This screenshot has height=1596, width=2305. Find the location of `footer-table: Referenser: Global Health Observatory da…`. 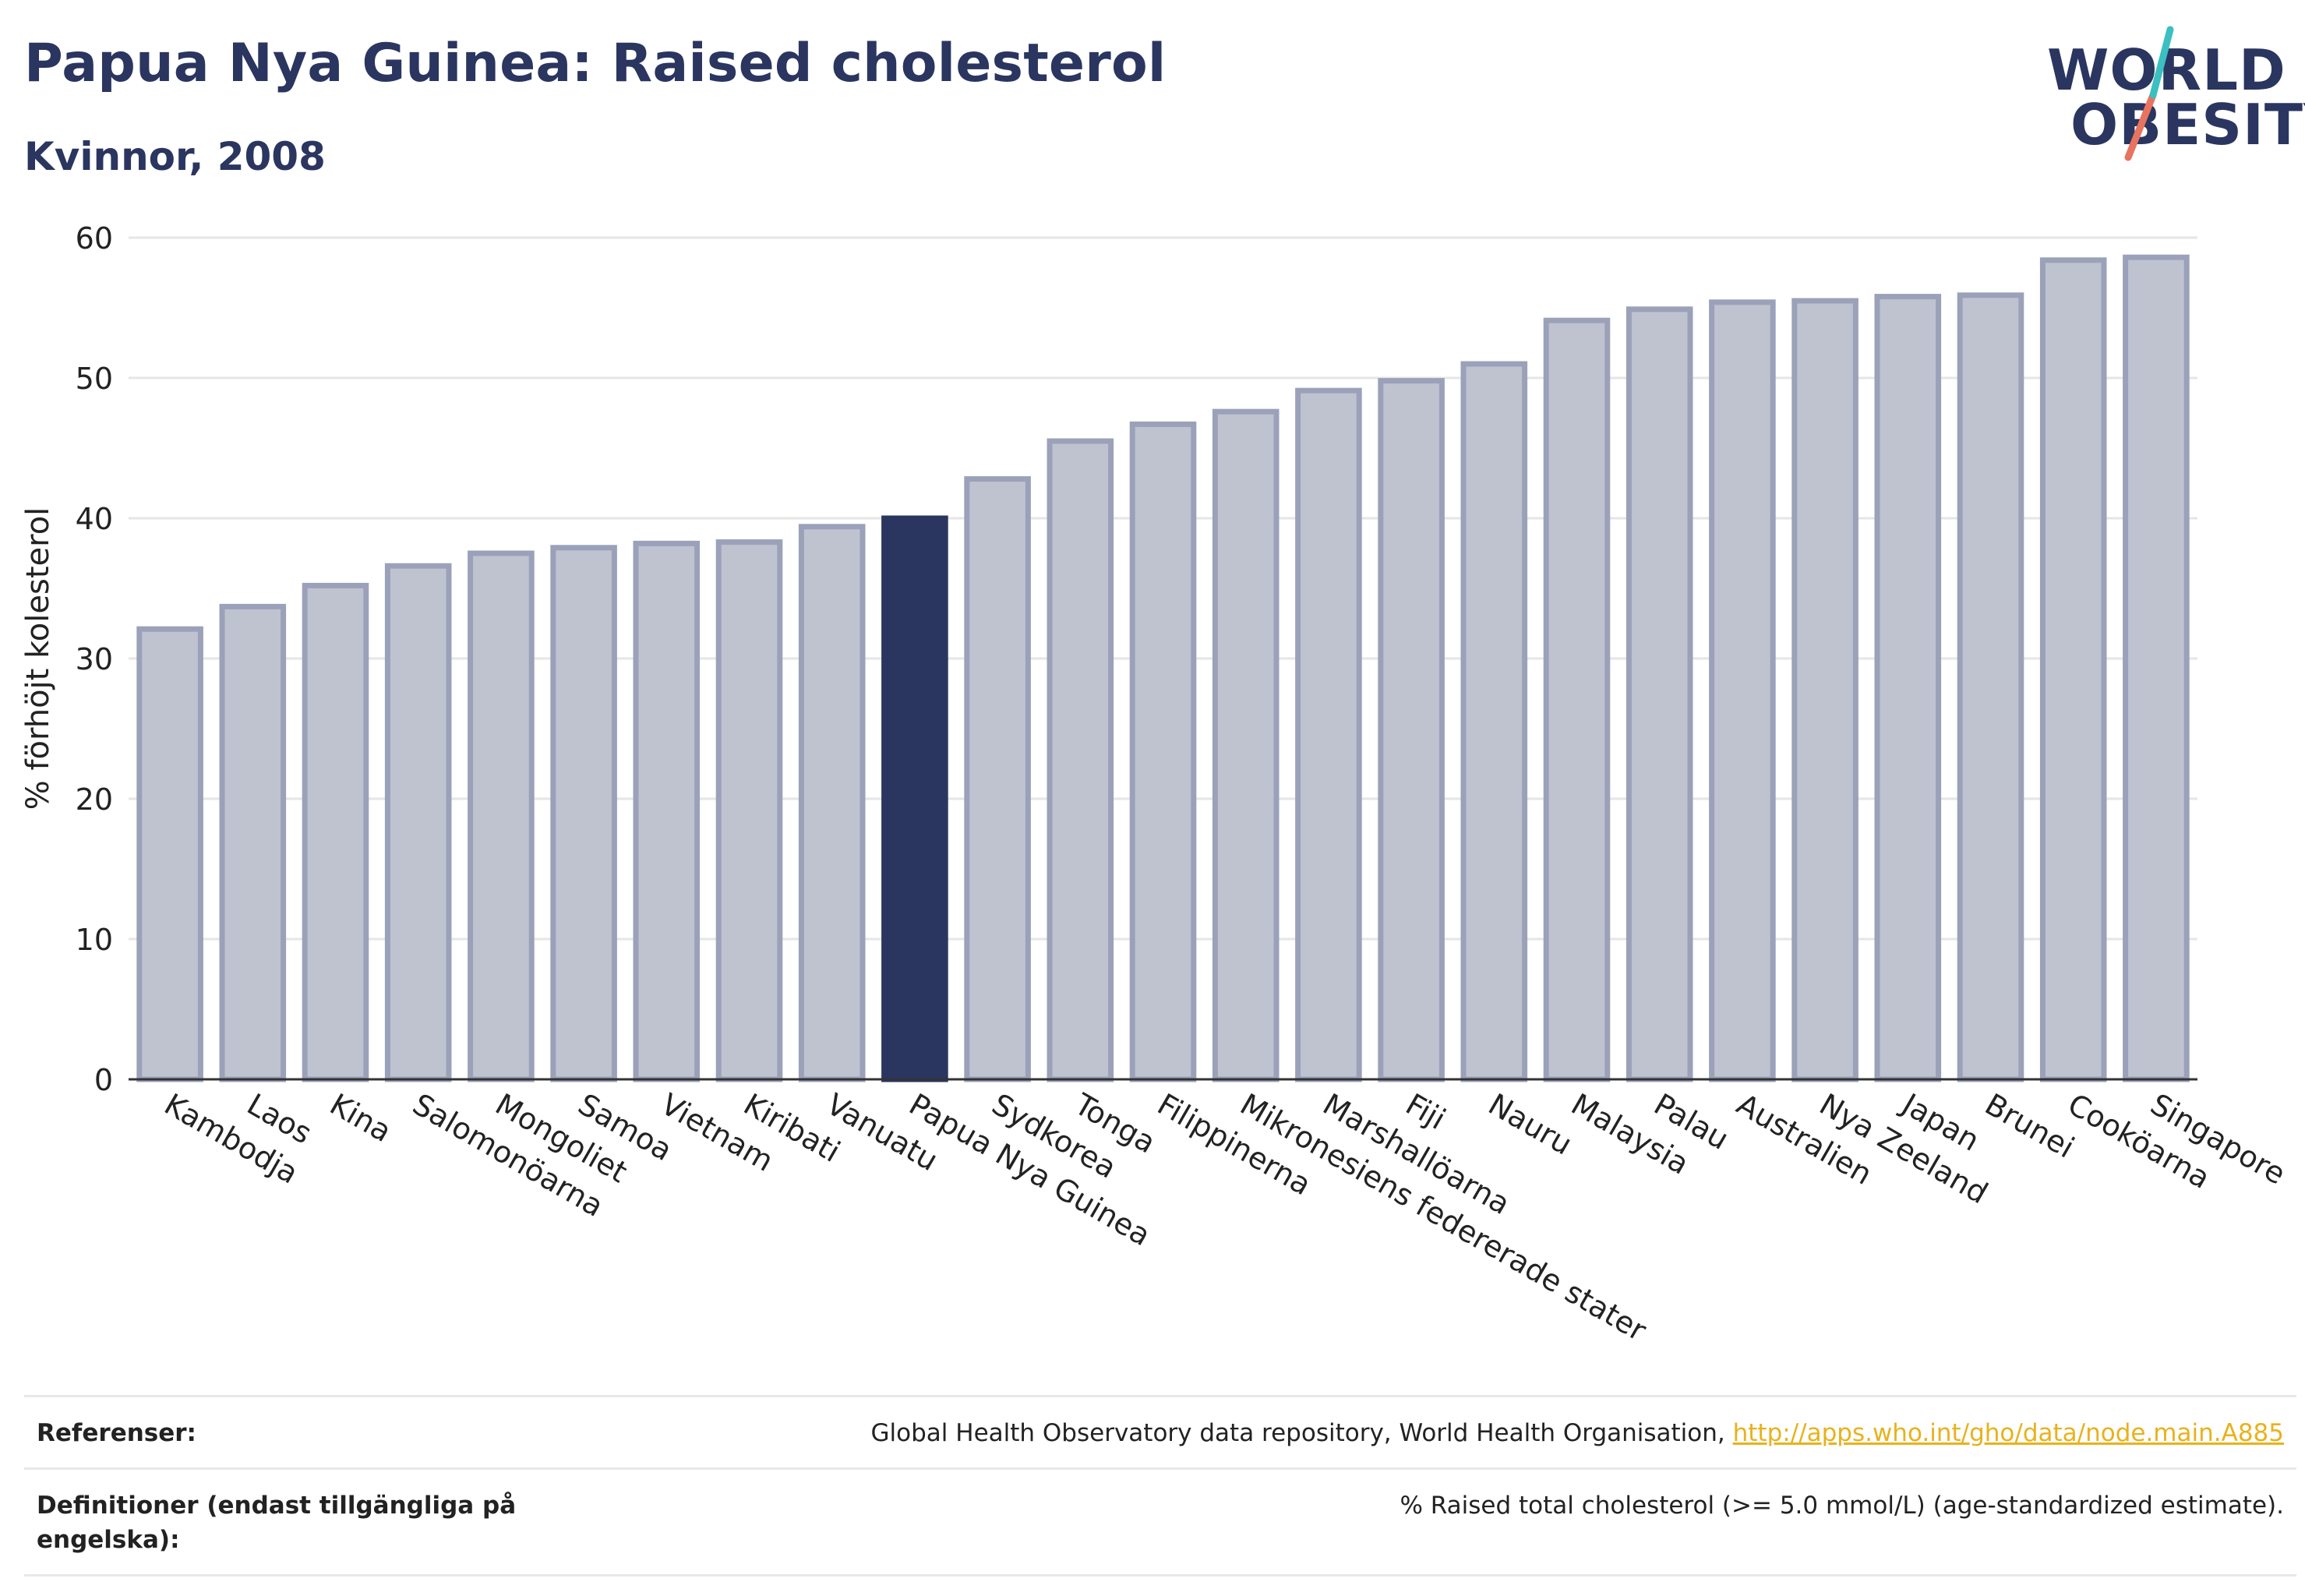

footer-table: Referenser: Global Health Observatory da… is located at coordinates (1160, 1486).